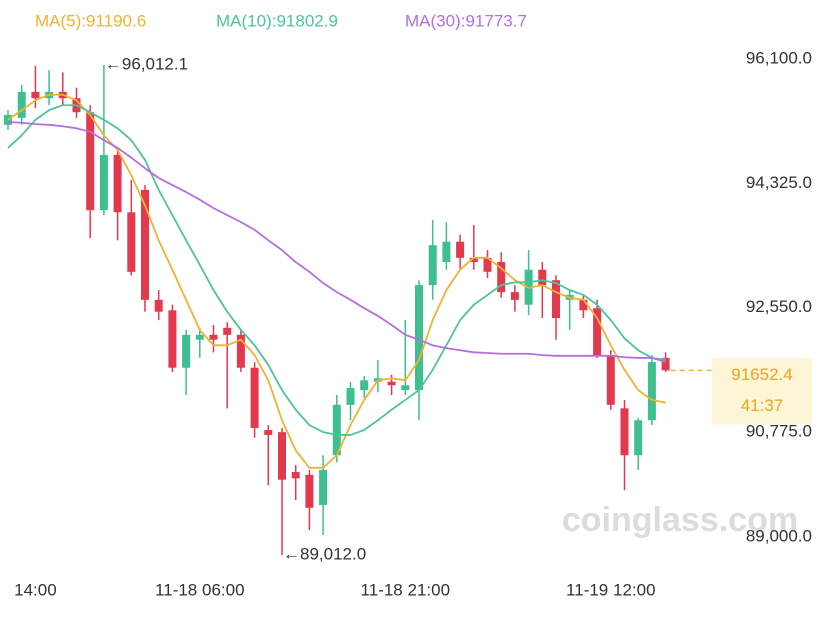  Describe the element at coordinates (779, 535) in the screenshot. I see `y-tick-label: 89,000.0` at that location.